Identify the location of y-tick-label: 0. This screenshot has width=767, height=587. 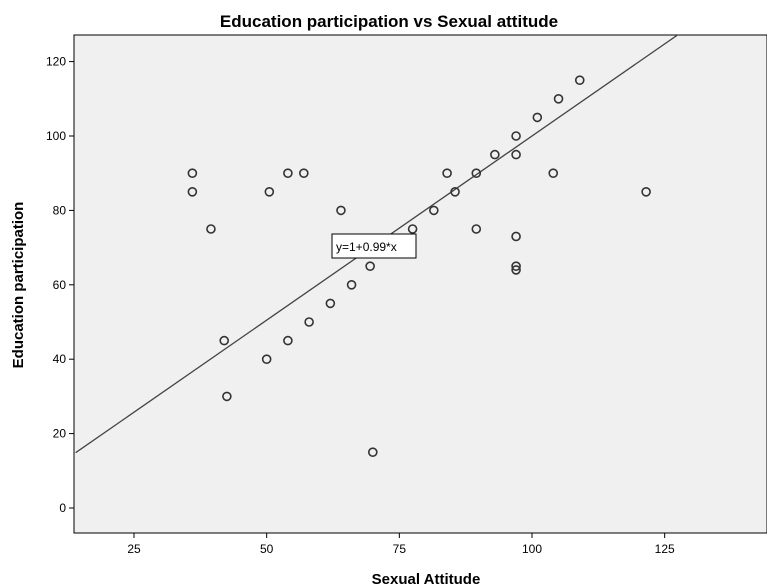
(62, 508).